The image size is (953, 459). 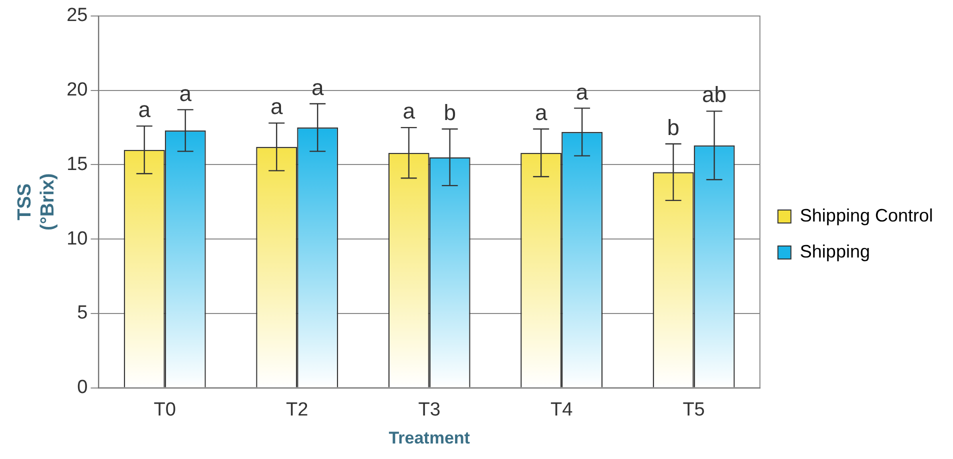 What do you see at coordinates (297, 409) in the screenshot?
I see `x-tick-label: T2` at bounding box center [297, 409].